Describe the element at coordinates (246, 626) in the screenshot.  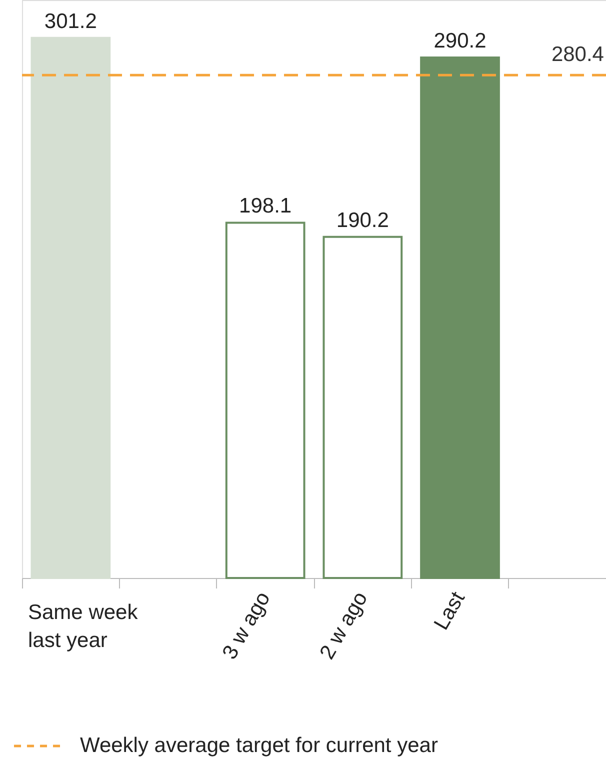
I see `x-tick-label: 3 w ago` at that location.